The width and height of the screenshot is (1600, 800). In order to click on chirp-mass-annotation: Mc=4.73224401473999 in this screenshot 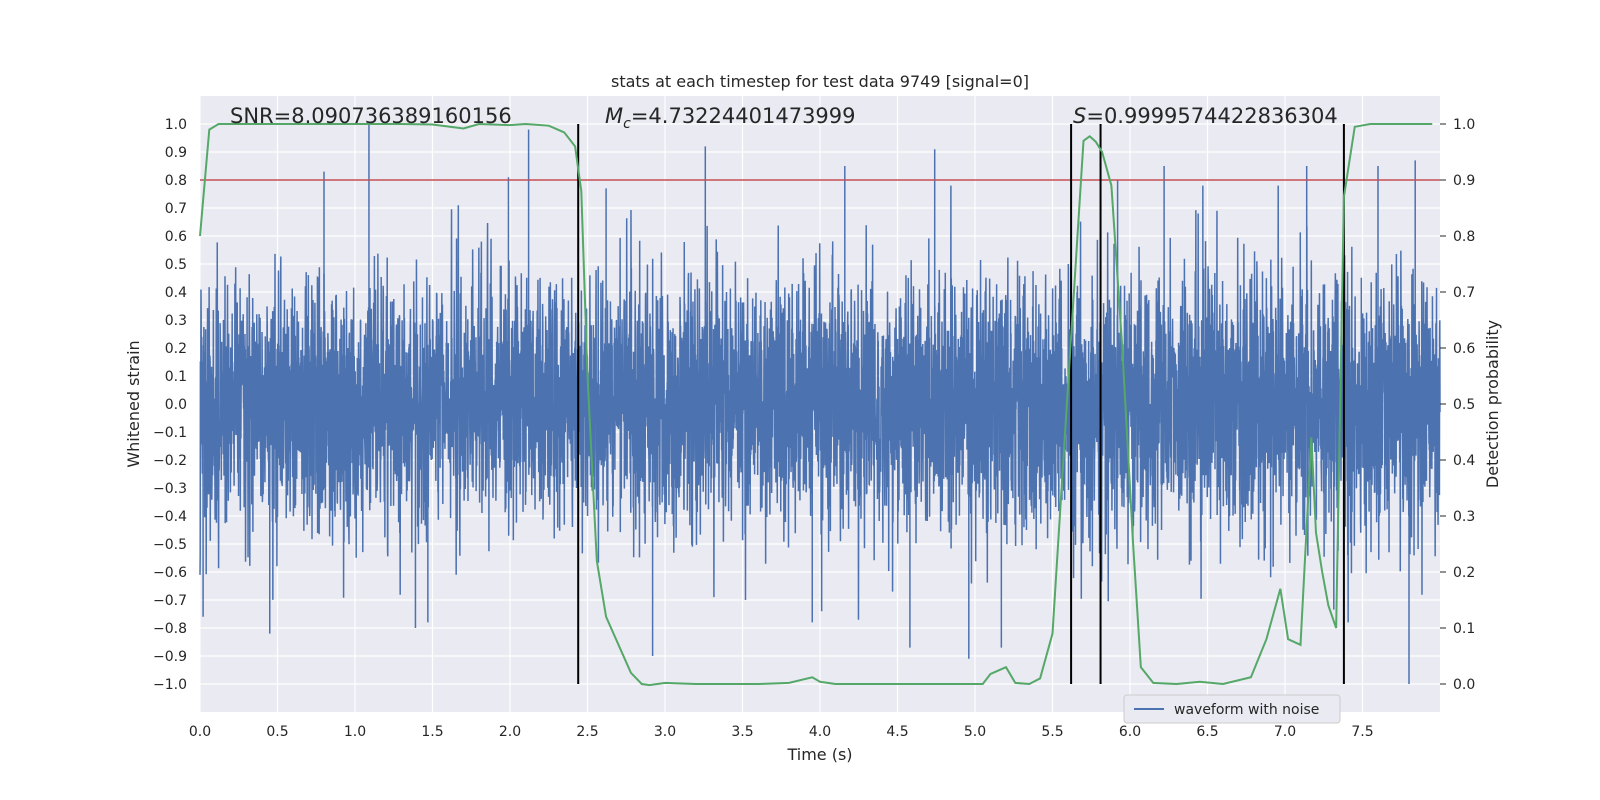, I will do `click(730, 118)`.